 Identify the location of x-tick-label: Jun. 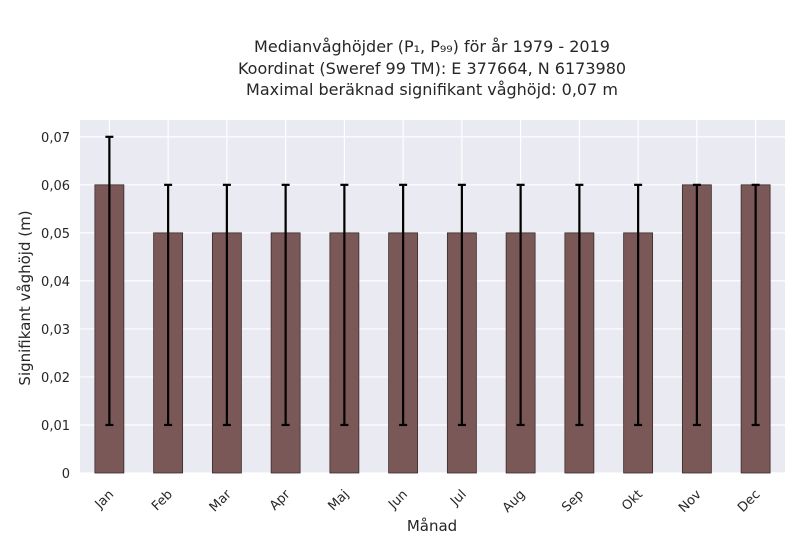
(398, 500).